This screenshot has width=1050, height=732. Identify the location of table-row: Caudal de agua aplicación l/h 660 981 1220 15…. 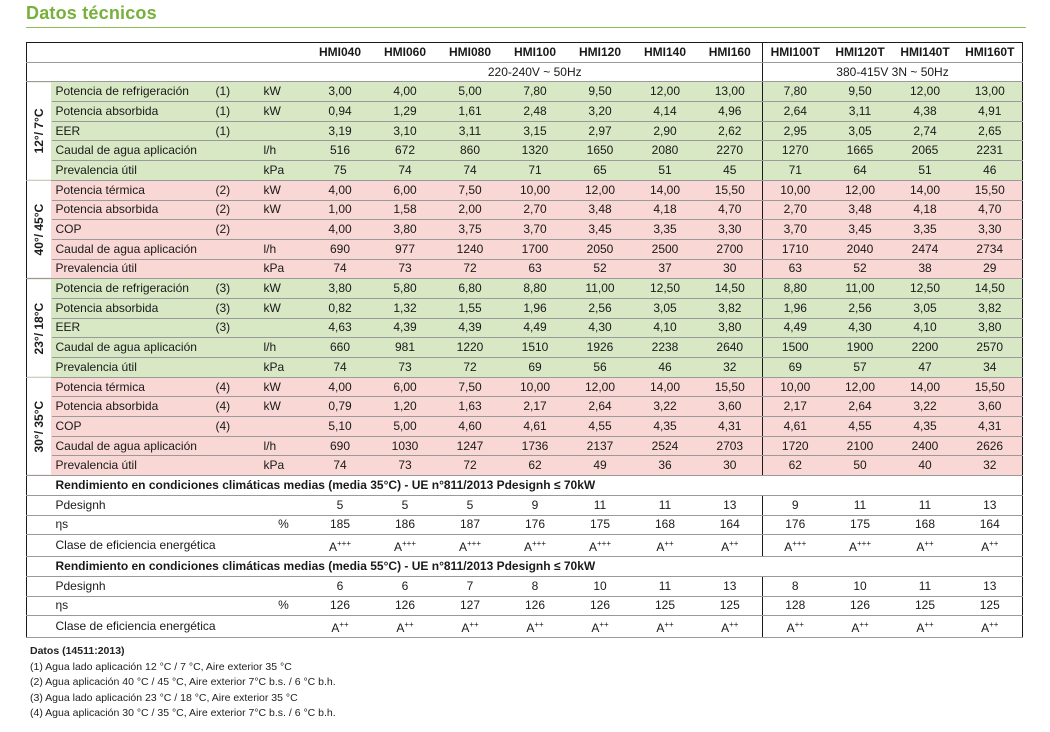
(524, 347).